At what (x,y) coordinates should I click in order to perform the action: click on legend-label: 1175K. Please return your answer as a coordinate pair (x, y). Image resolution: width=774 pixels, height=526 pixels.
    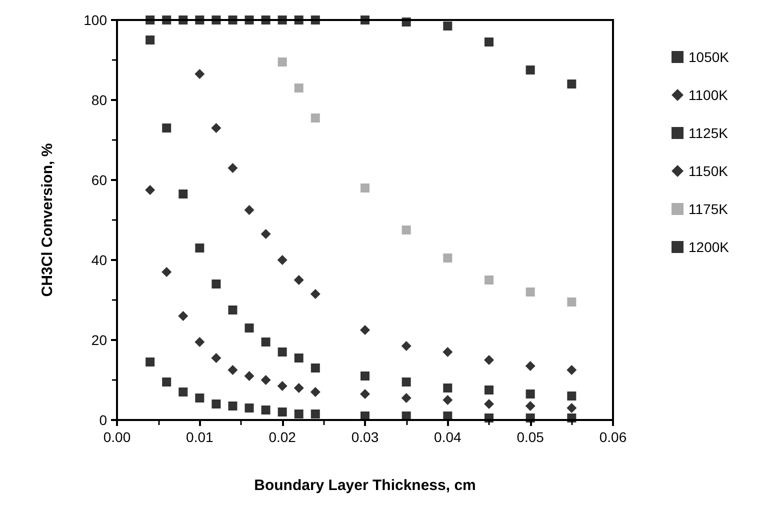
    Looking at the image, I should click on (708, 209).